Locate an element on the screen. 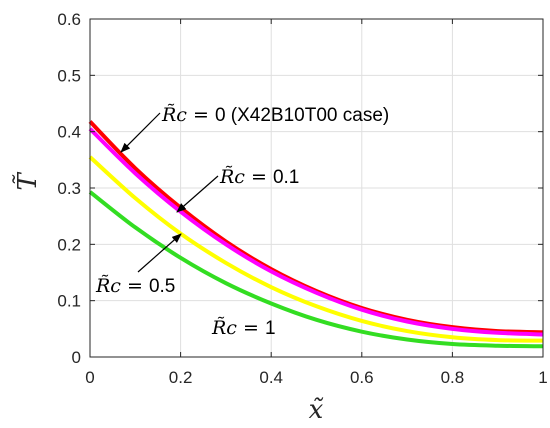 The height and width of the screenshot is (428, 550). y-tick-label: 0.4 is located at coordinates (69, 132).